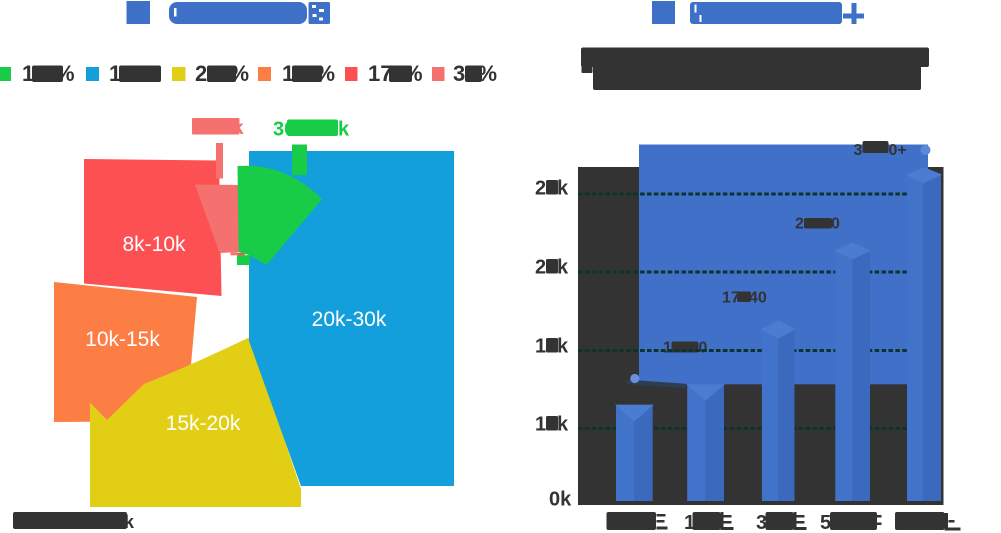  I want to click on svg-text: 0k, so click(560, 500).